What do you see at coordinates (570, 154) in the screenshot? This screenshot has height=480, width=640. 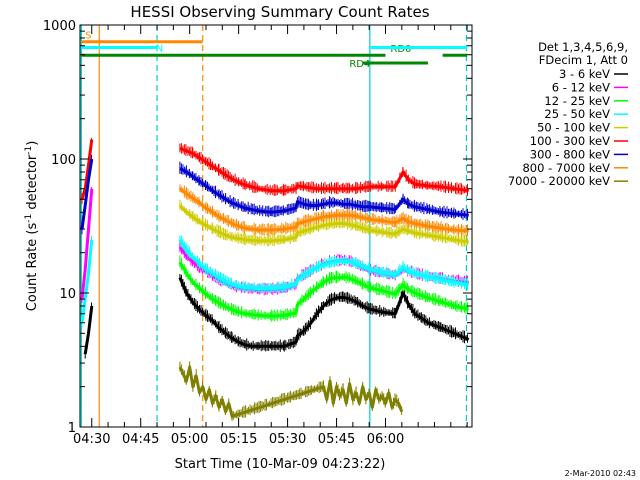 I see `legend-label: 300 - 800 keV` at bounding box center [570, 154].